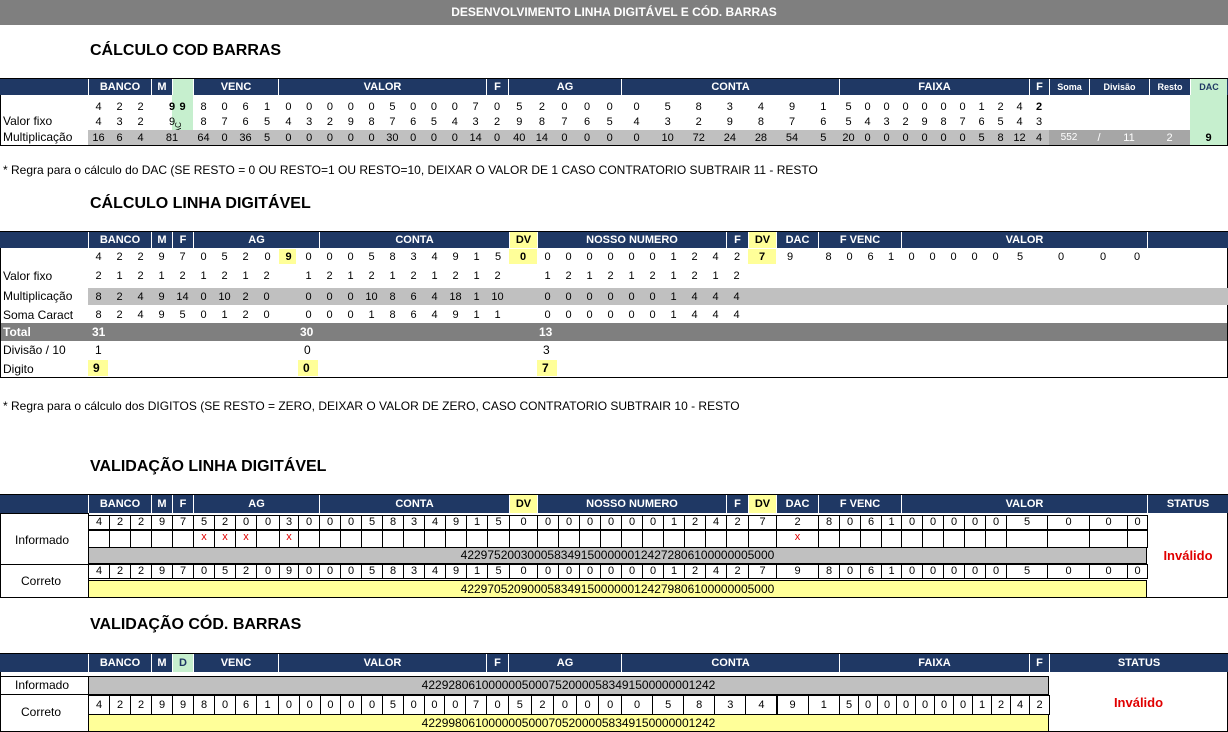 This screenshot has width=1228, height=732. What do you see at coordinates (140, 257) in the screenshot?
I see `ld-digit: 2` at bounding box center [140, 257].